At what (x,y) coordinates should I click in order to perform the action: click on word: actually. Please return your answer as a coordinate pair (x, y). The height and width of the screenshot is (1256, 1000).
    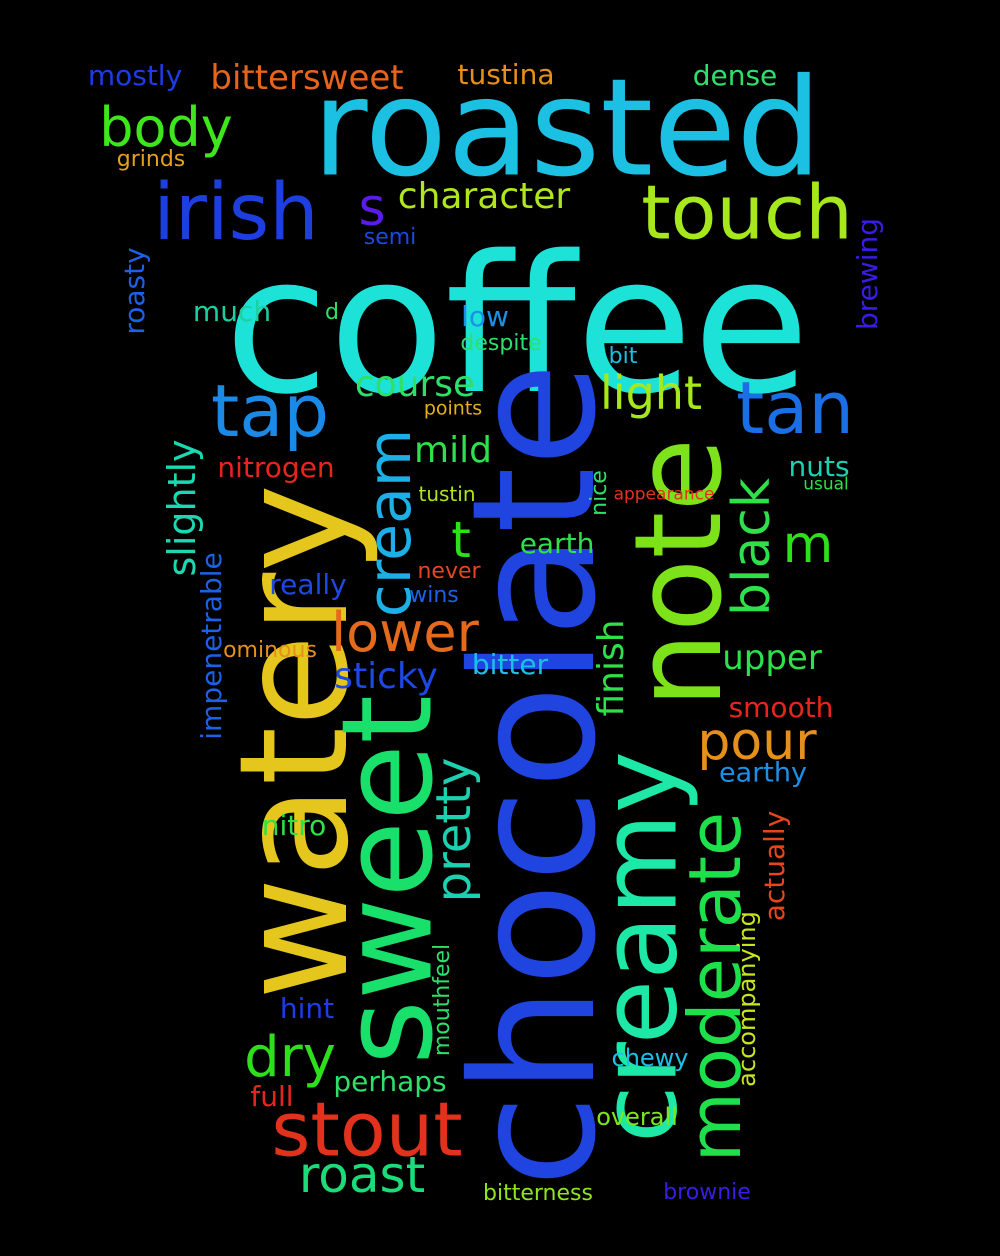
    Looking at the image, I should click on (774, 866).